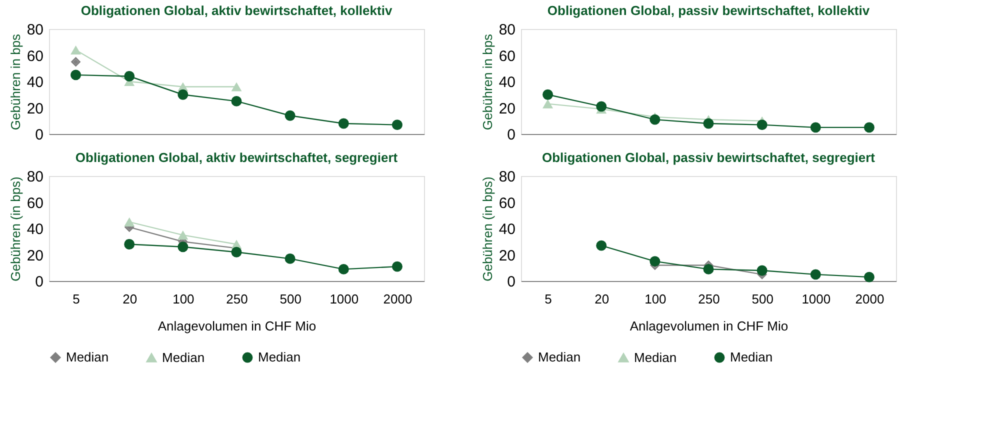 The height and width of the screenshot is (431, 998). Describe the element at coordinates (708, 10) in the screenshot. I see `chart-title: Obligationen Global, passiv bewirtschaftet, kollektiv` at that location.